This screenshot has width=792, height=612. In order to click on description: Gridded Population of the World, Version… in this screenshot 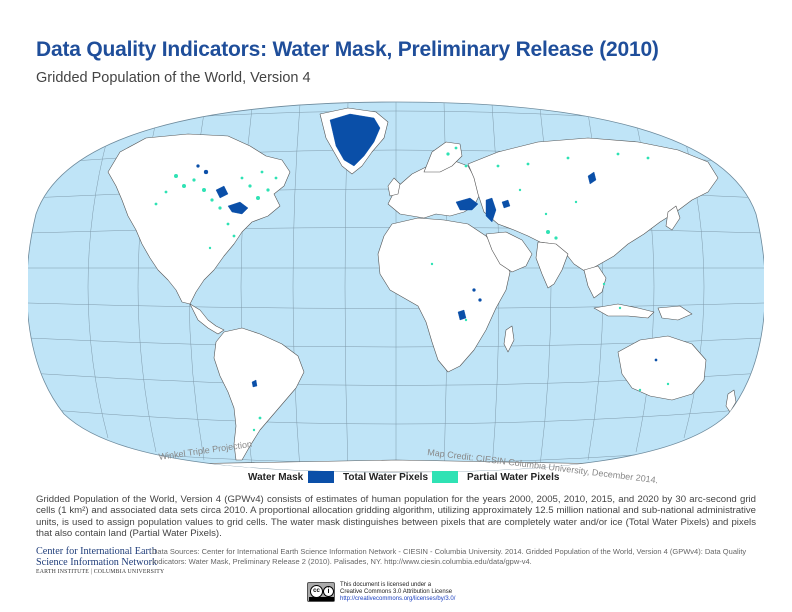, I will do `click(396, 517)`.